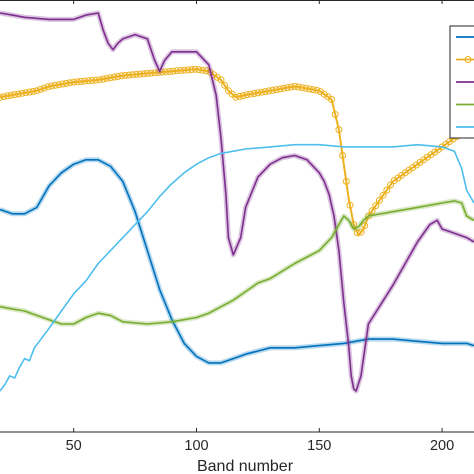  I want to click on legend, so click(461, 82).